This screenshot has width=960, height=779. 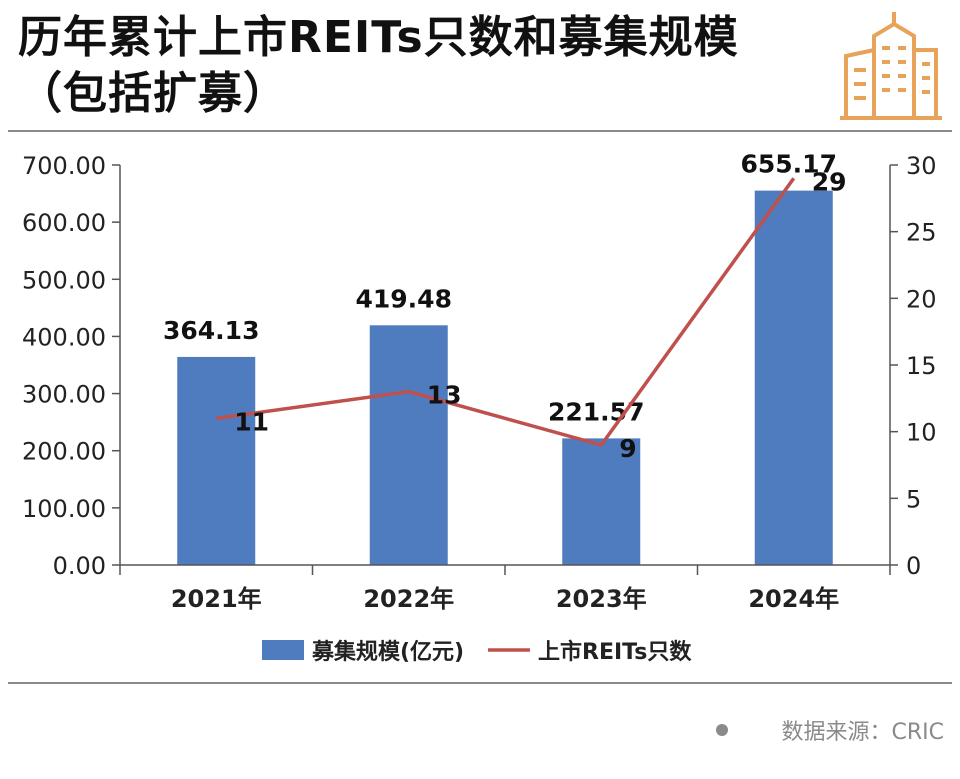 What do you see at coordinates (64, 166) in the screenshot?
I see `left-tick-label: 700.00` at bounding box center [64, 166].